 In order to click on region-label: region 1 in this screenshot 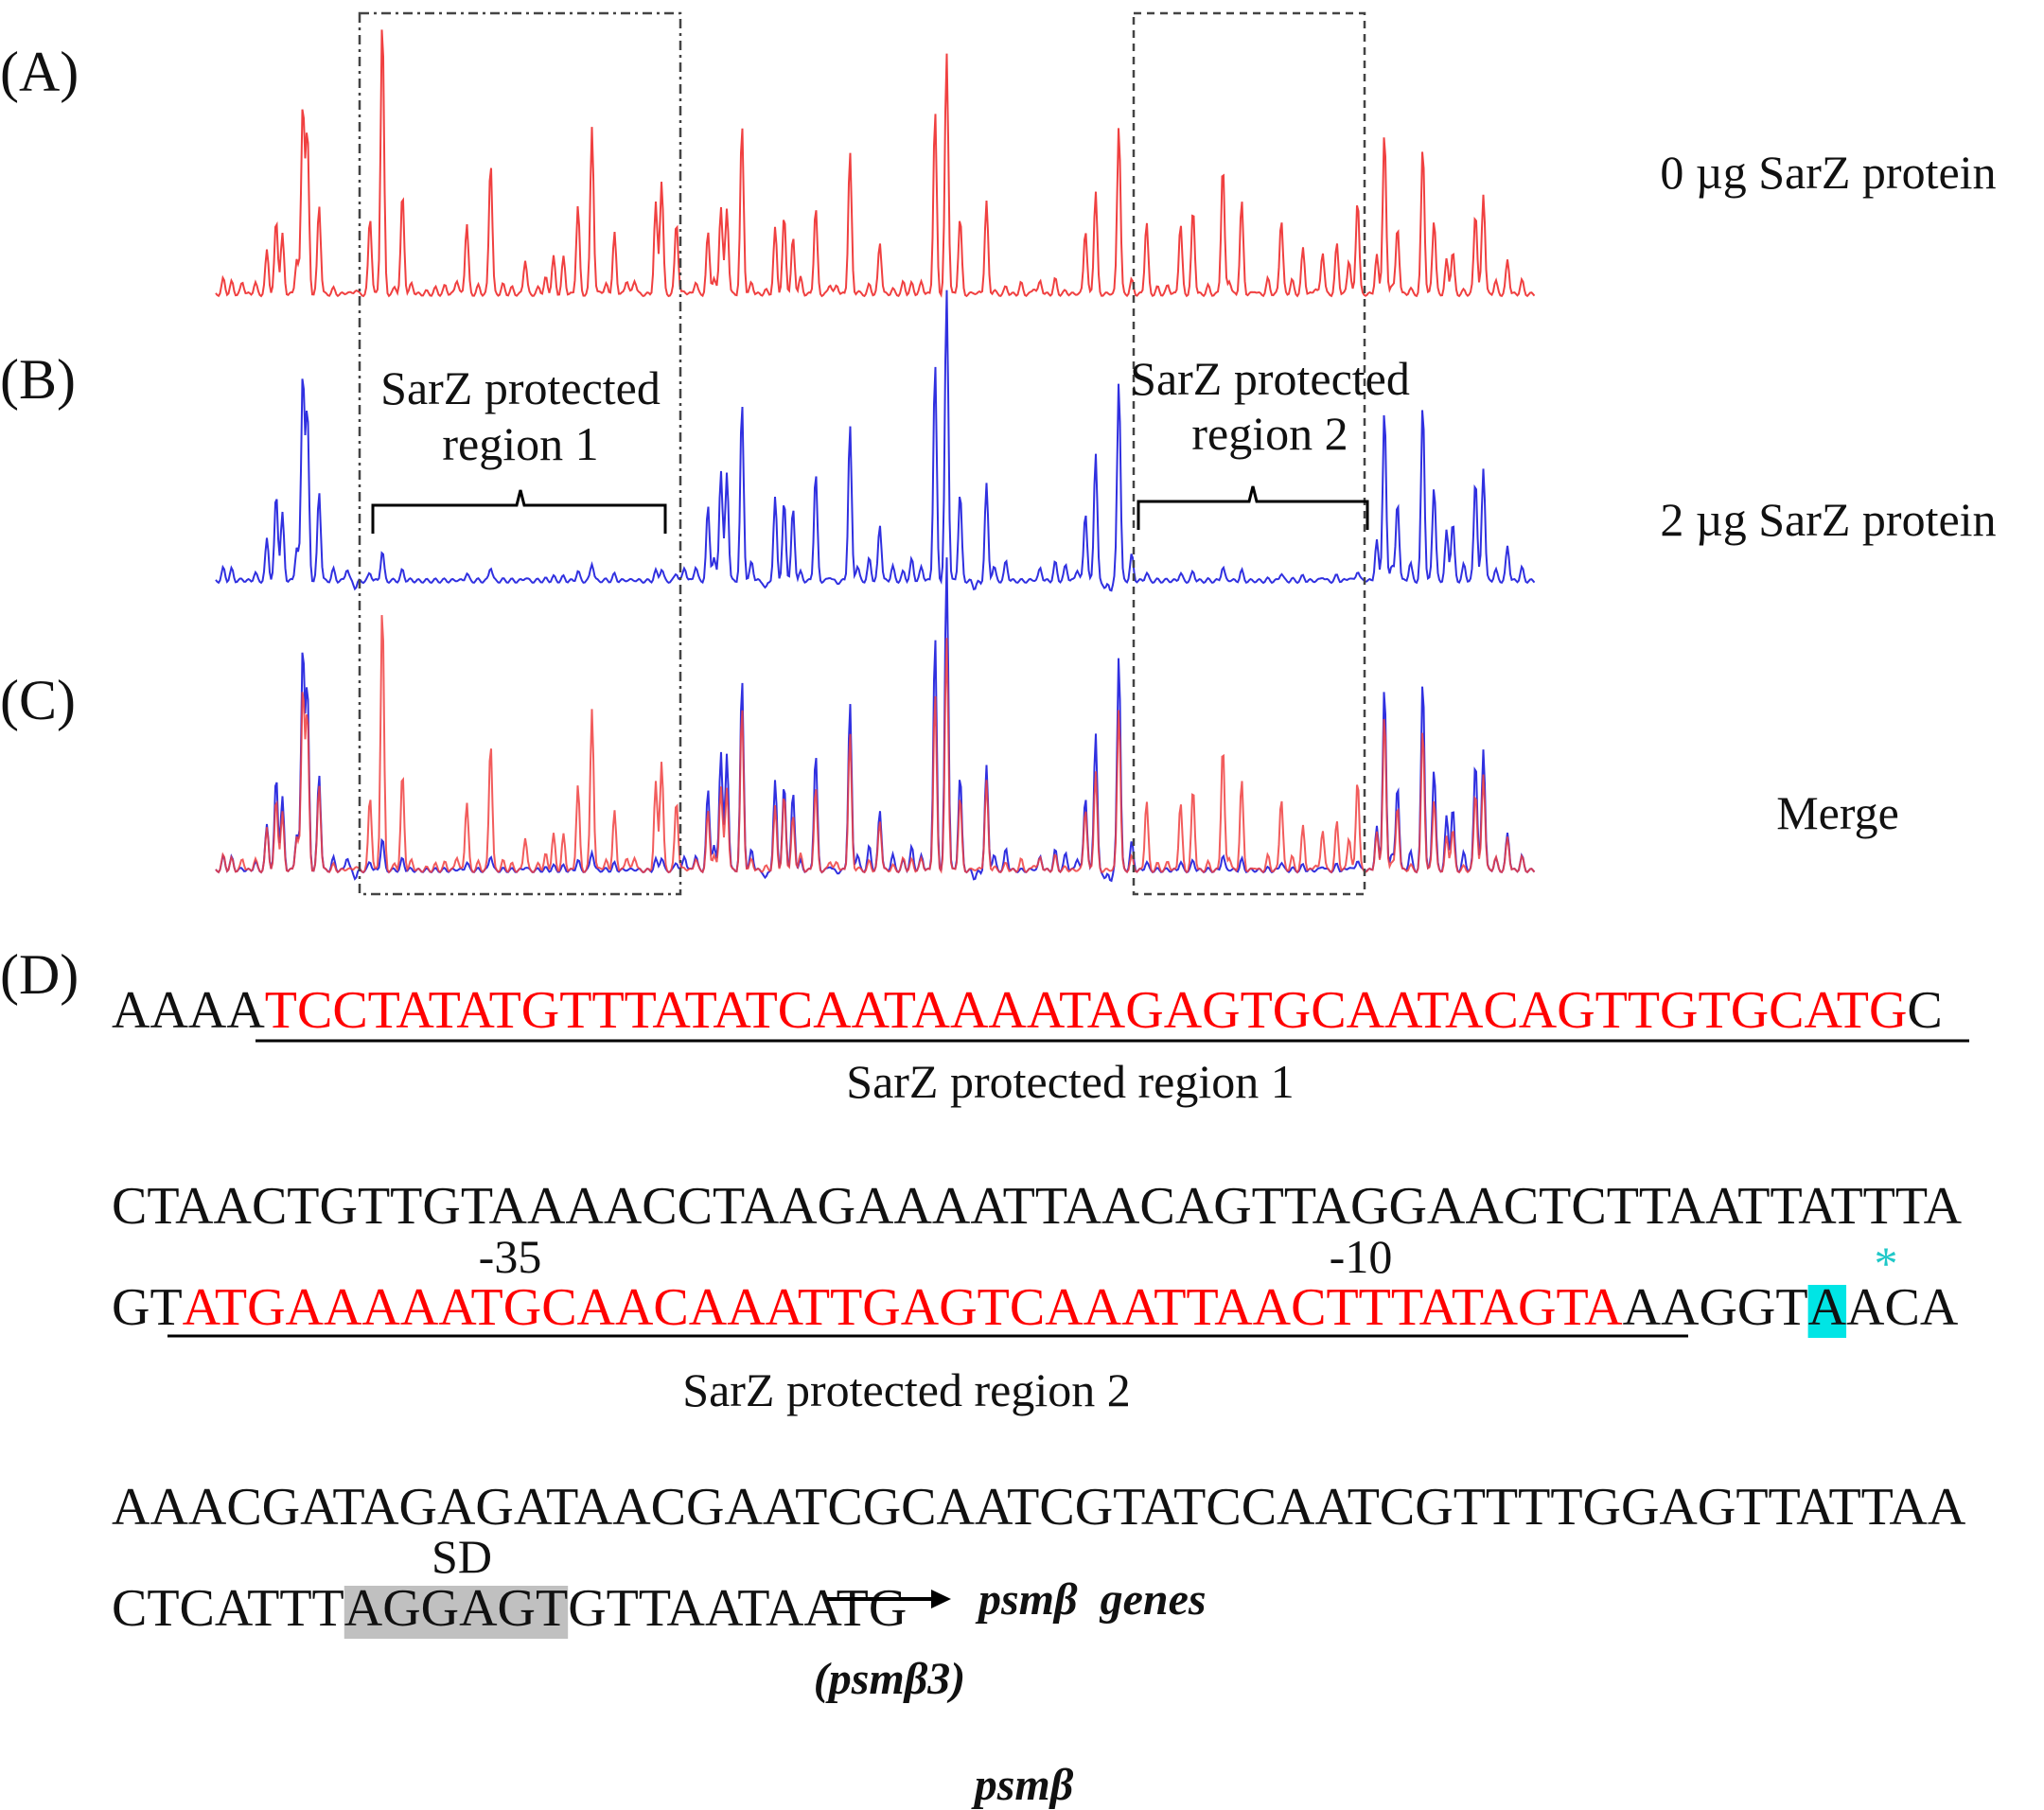, I will do `click(520, 443)`.